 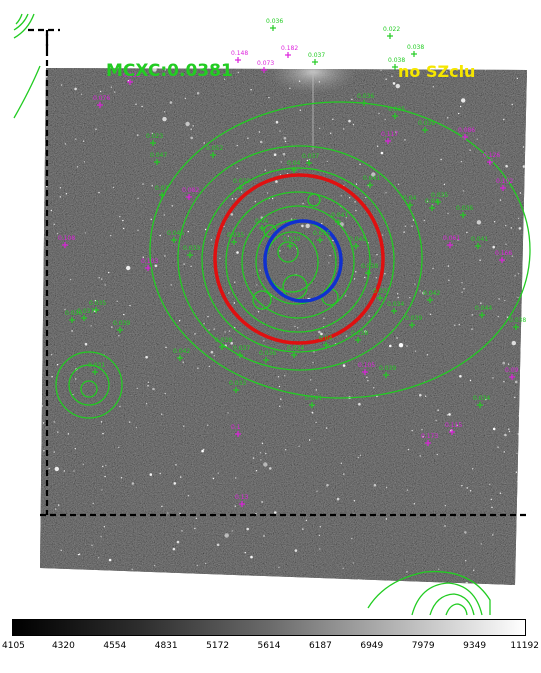 I want to click on green-source-label: 0.039, so click(x=413, y=318).